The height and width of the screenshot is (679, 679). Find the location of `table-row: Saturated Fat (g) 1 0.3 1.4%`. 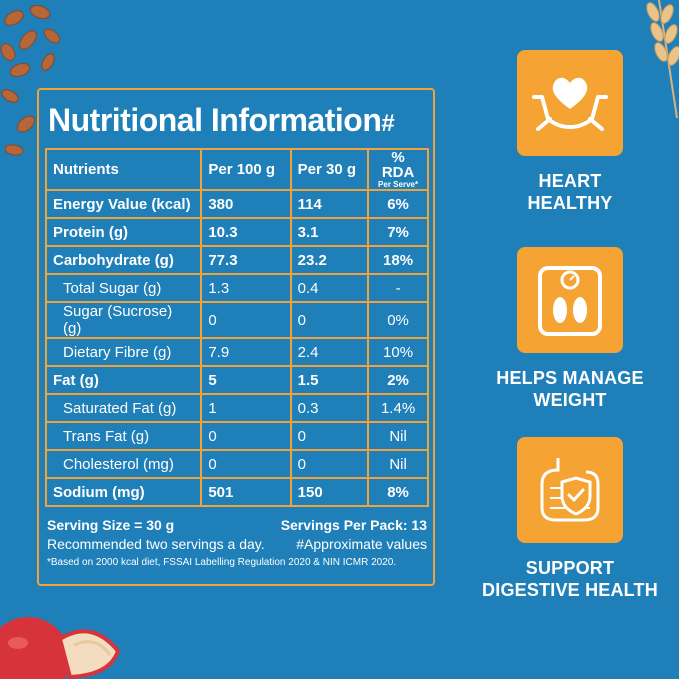

table-row: Saturated Fat (g) 1 0.3 1.4% is located at coordinates (236, 408).